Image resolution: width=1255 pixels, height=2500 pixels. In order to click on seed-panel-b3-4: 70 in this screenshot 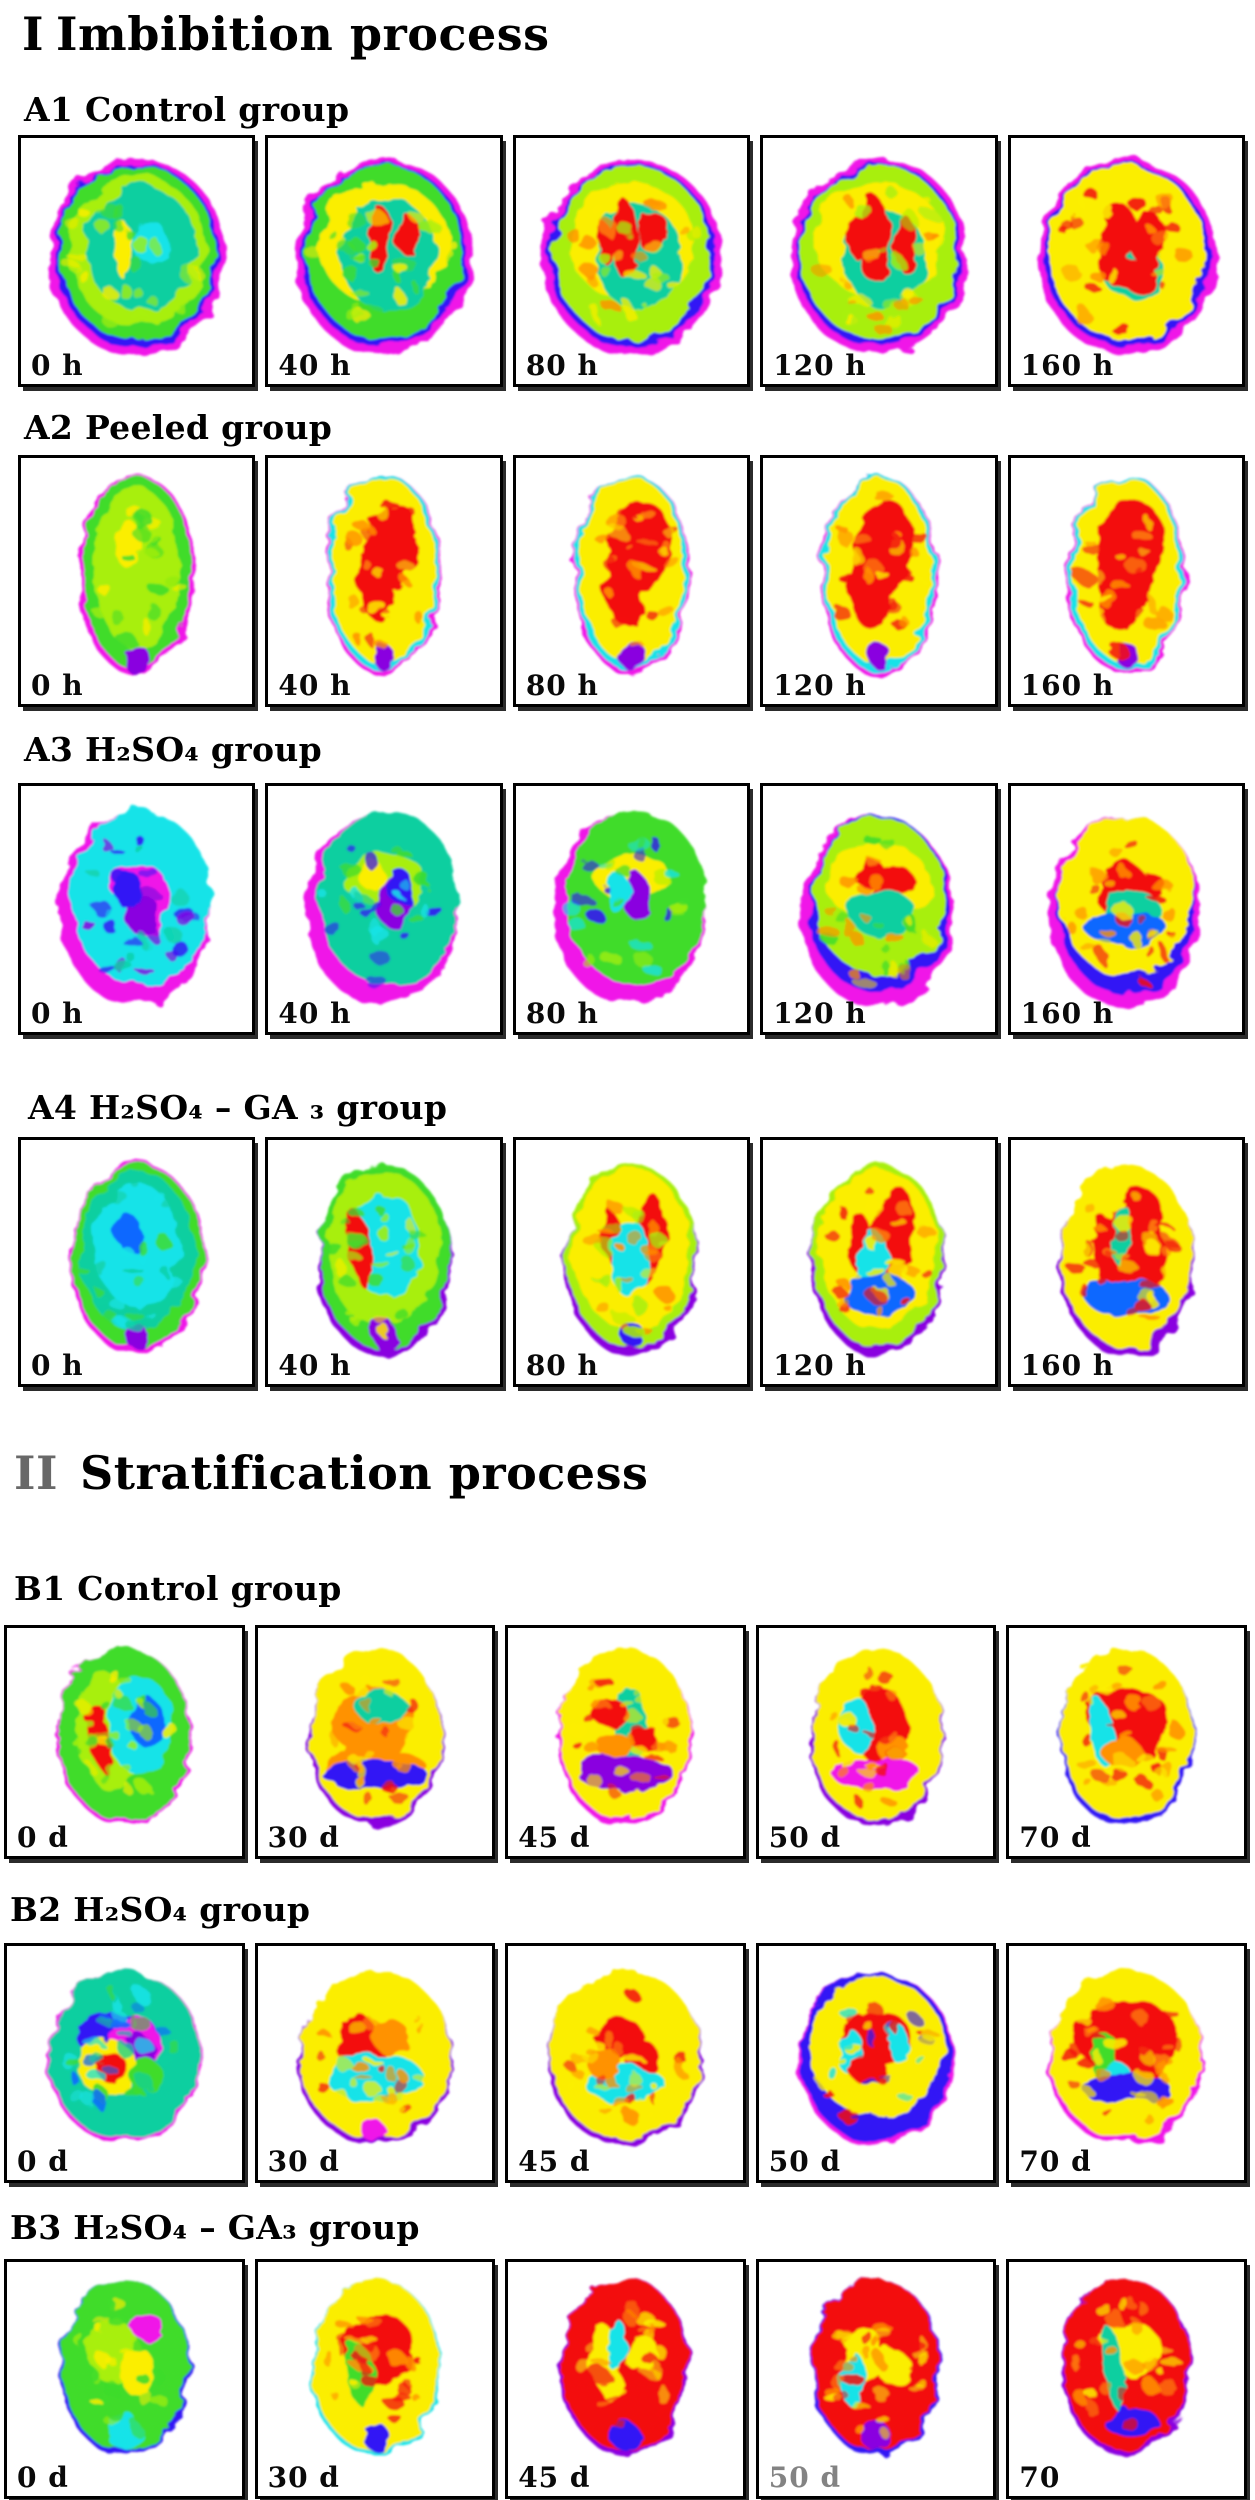, I will do `click(1126, 2379)`.